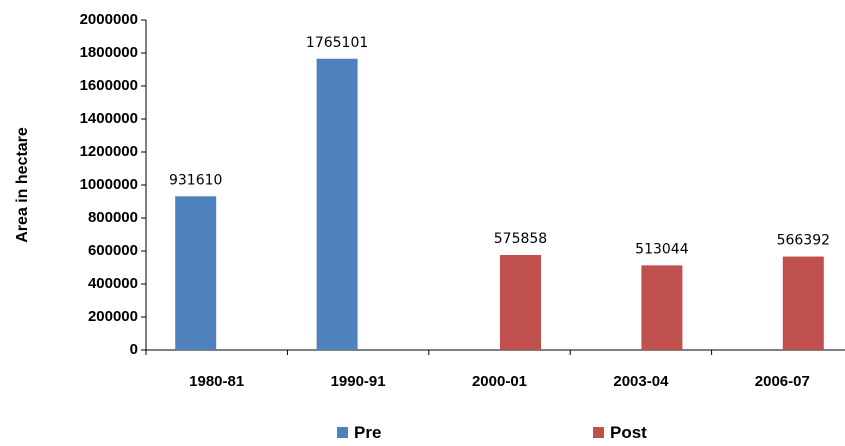 The image size is (845, 446). Describe the element at coordinates (134, 349) in the screenshot. I see `y-tick-label: 0` at that location.